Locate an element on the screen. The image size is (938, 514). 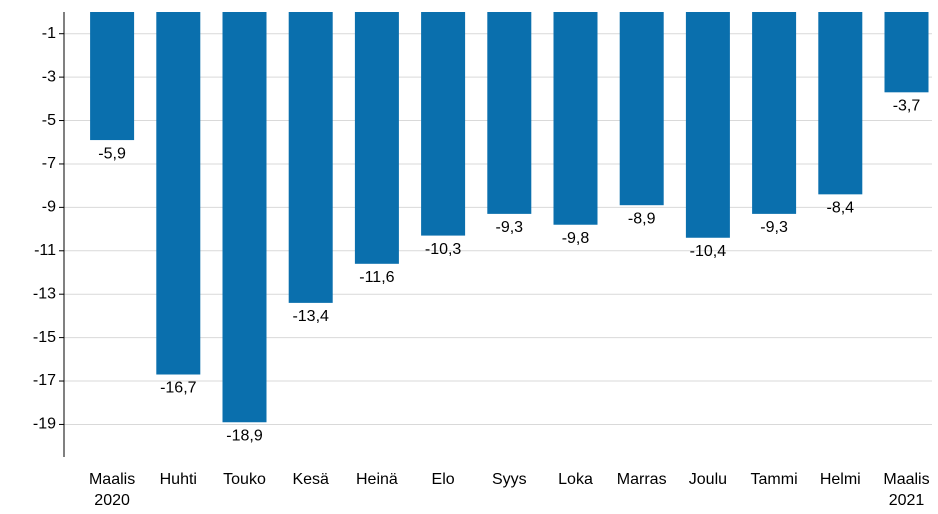
x-tick-label: Joulu is located at coordinates (708, 479).